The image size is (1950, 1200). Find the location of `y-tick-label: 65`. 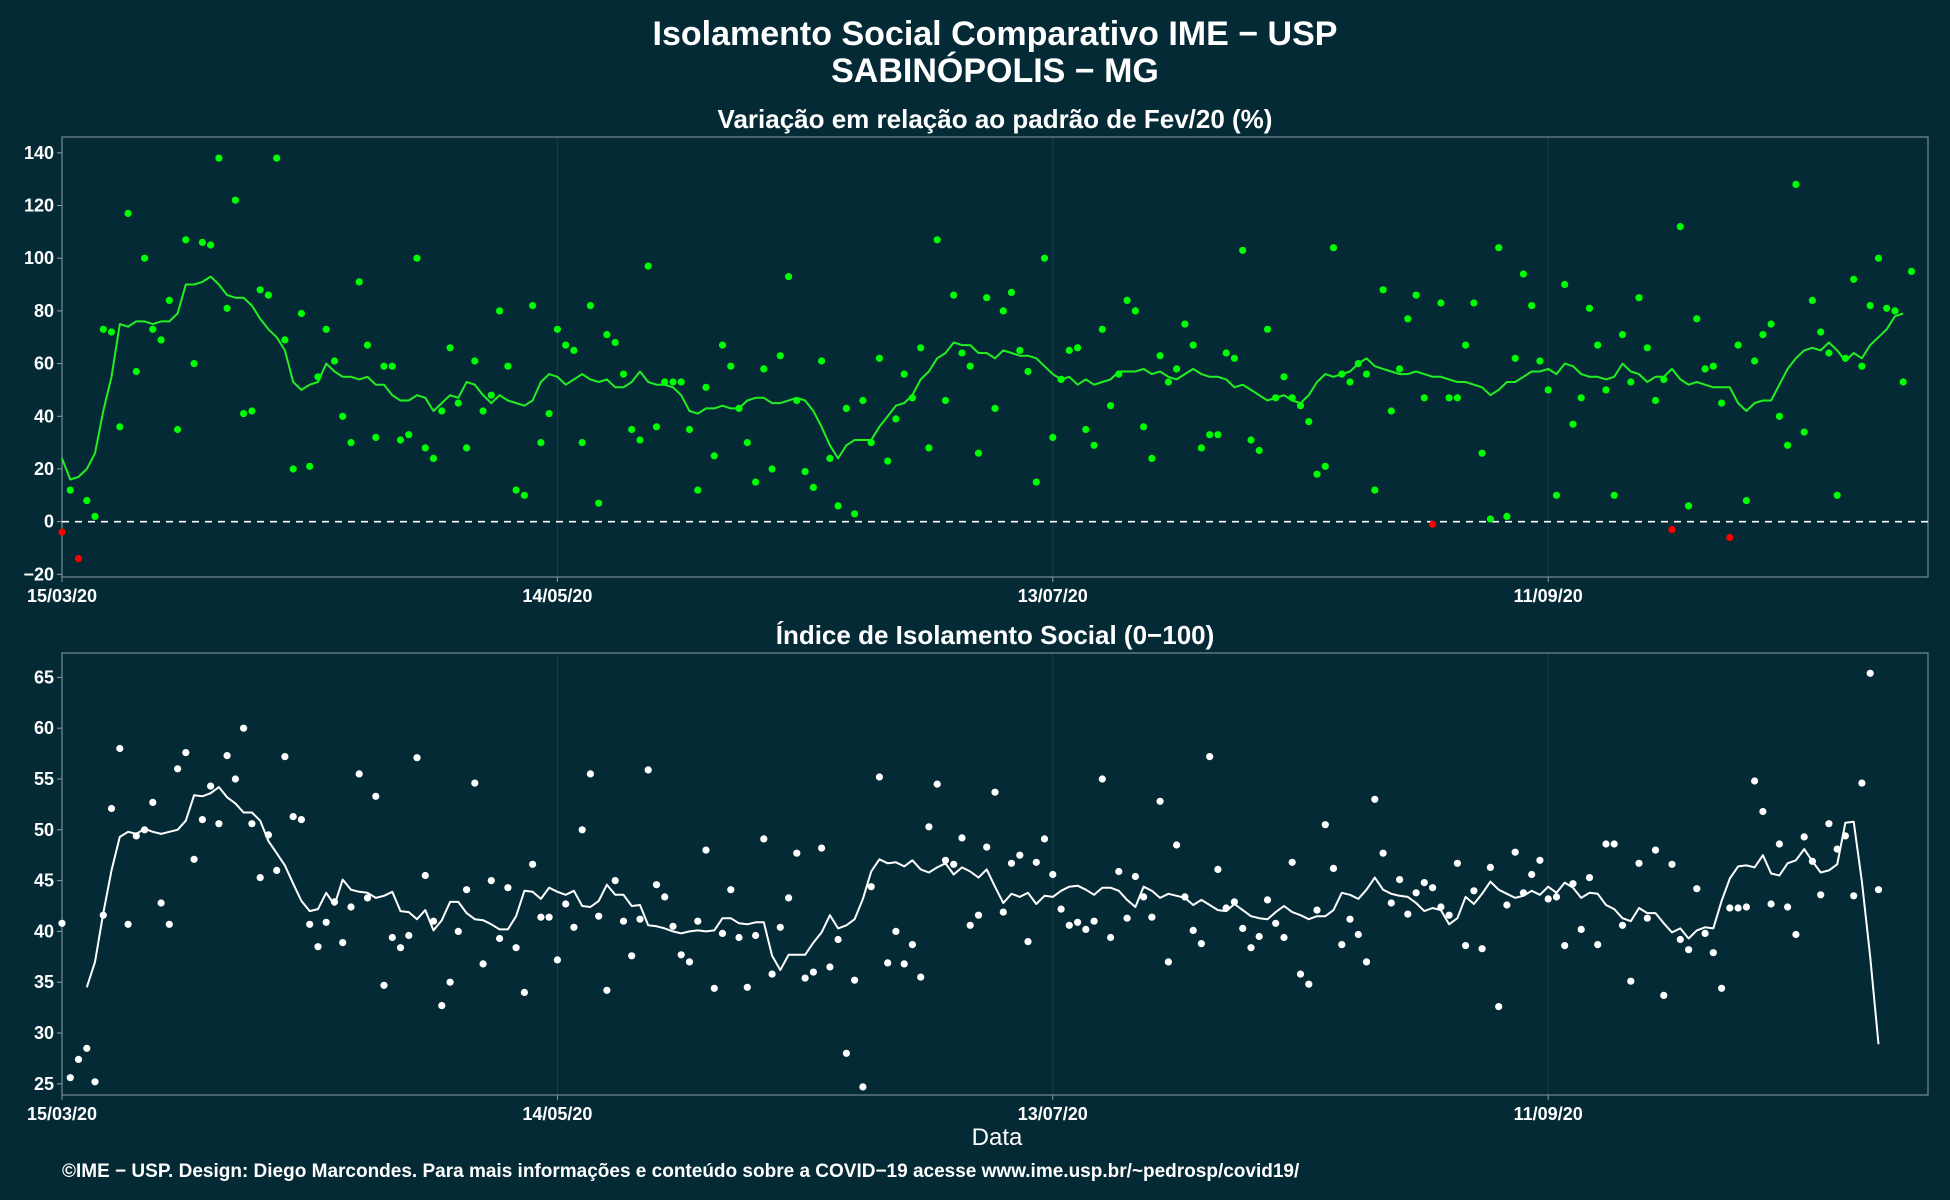

y-tick-label: 65 is located at coordinates (44, 677).